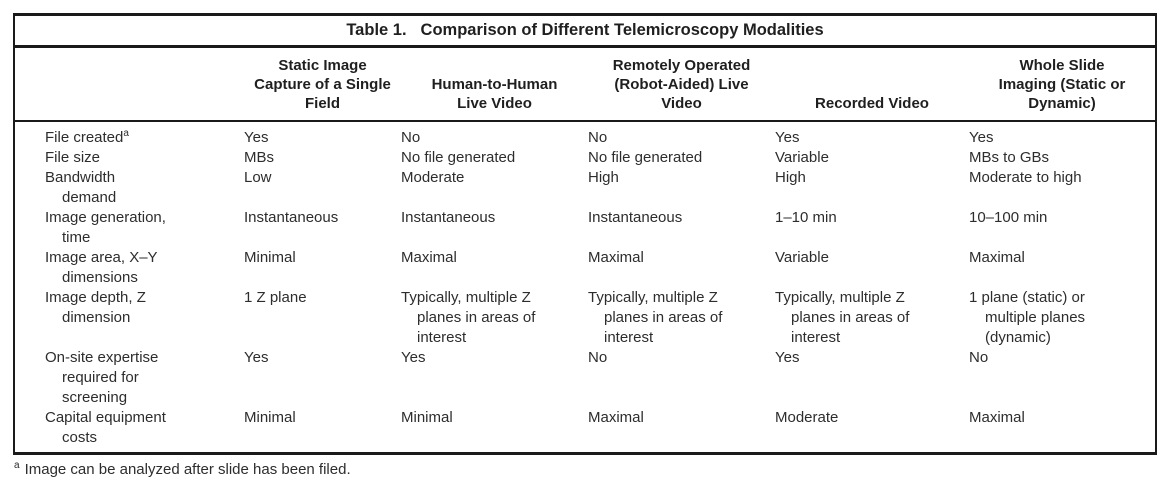 This screenshot has width=1171, height=494. Describe the element at coordinates (126, 133) in the screenshot. I see `footnote-ref: a` at that location.